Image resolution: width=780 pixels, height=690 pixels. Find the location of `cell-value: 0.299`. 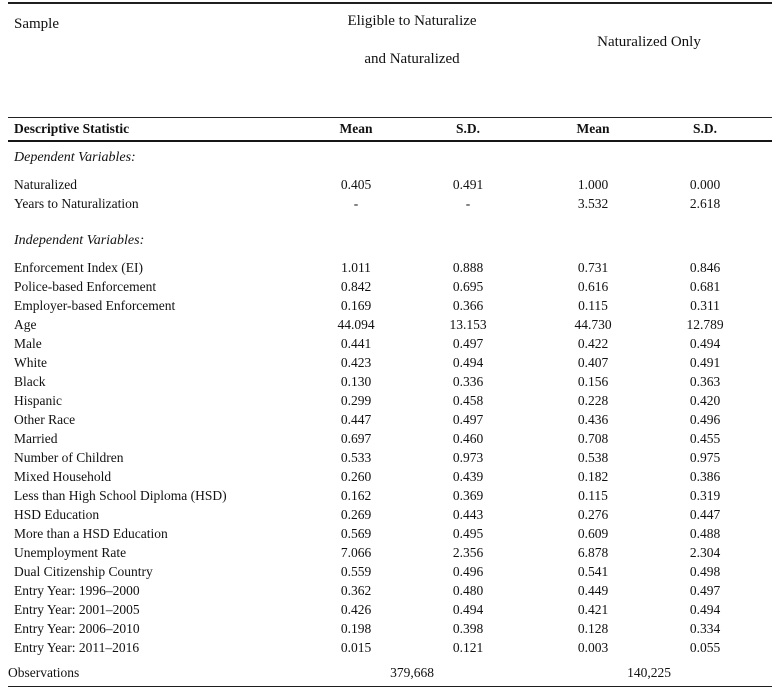

cell-value: 0.299 is located at coordinates (356, 400).